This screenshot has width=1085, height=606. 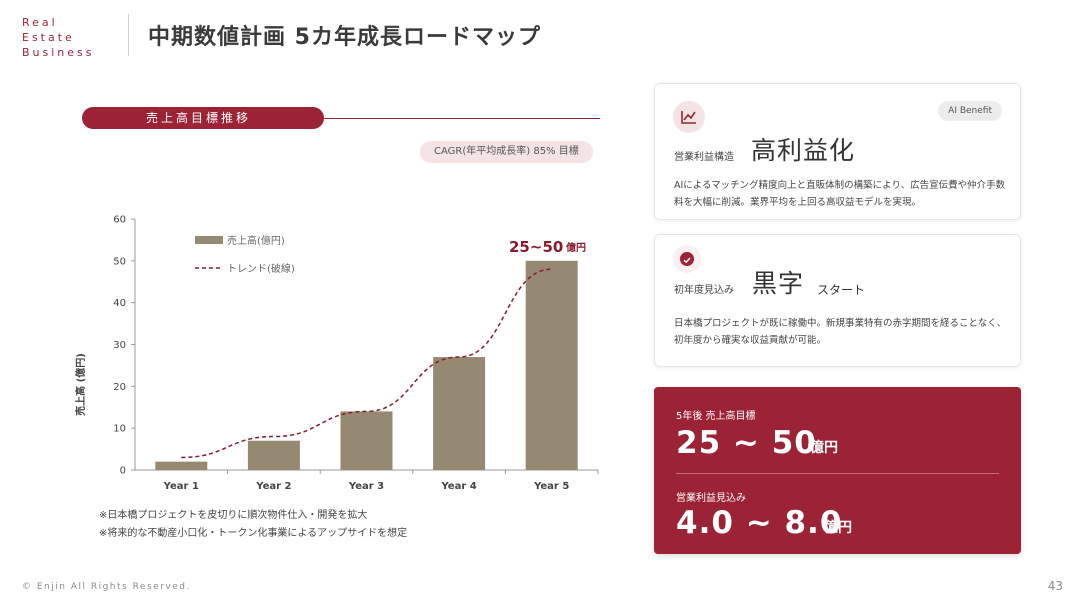 What do you see at coordinates (119, 429) in the screenshot?
I see `y-tick-label: 10` at bounding box center [119, 429].